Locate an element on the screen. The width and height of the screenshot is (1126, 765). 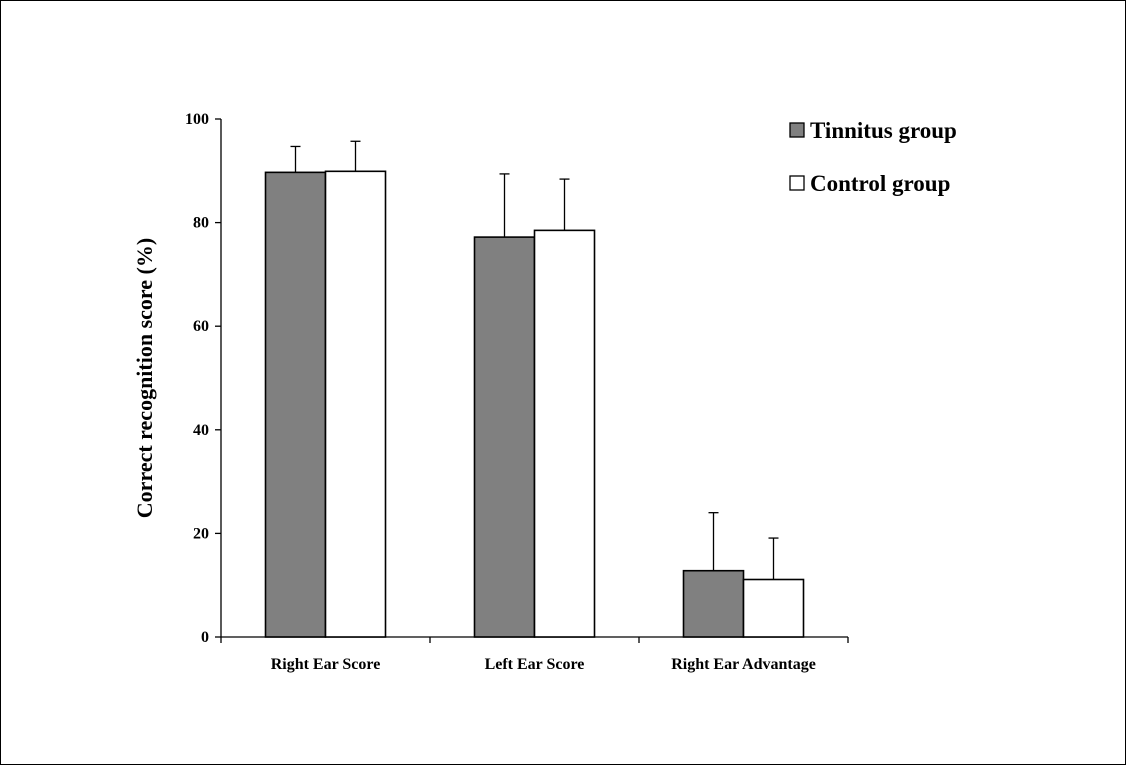
y-tick-label: 60 is located at coordinates (201, 326).